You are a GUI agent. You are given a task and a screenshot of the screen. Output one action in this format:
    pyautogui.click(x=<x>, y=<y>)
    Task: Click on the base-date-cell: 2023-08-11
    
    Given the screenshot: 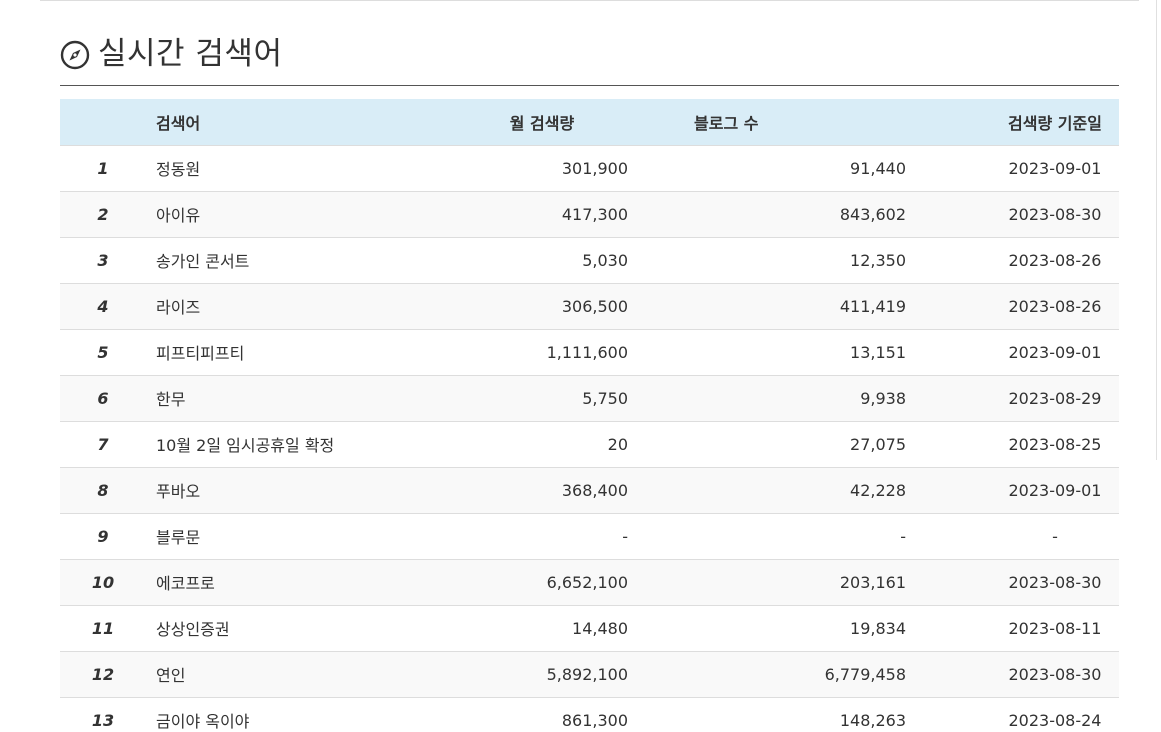 What is the action you would take?
    pyautogui.click(x=1012, y=627)
    